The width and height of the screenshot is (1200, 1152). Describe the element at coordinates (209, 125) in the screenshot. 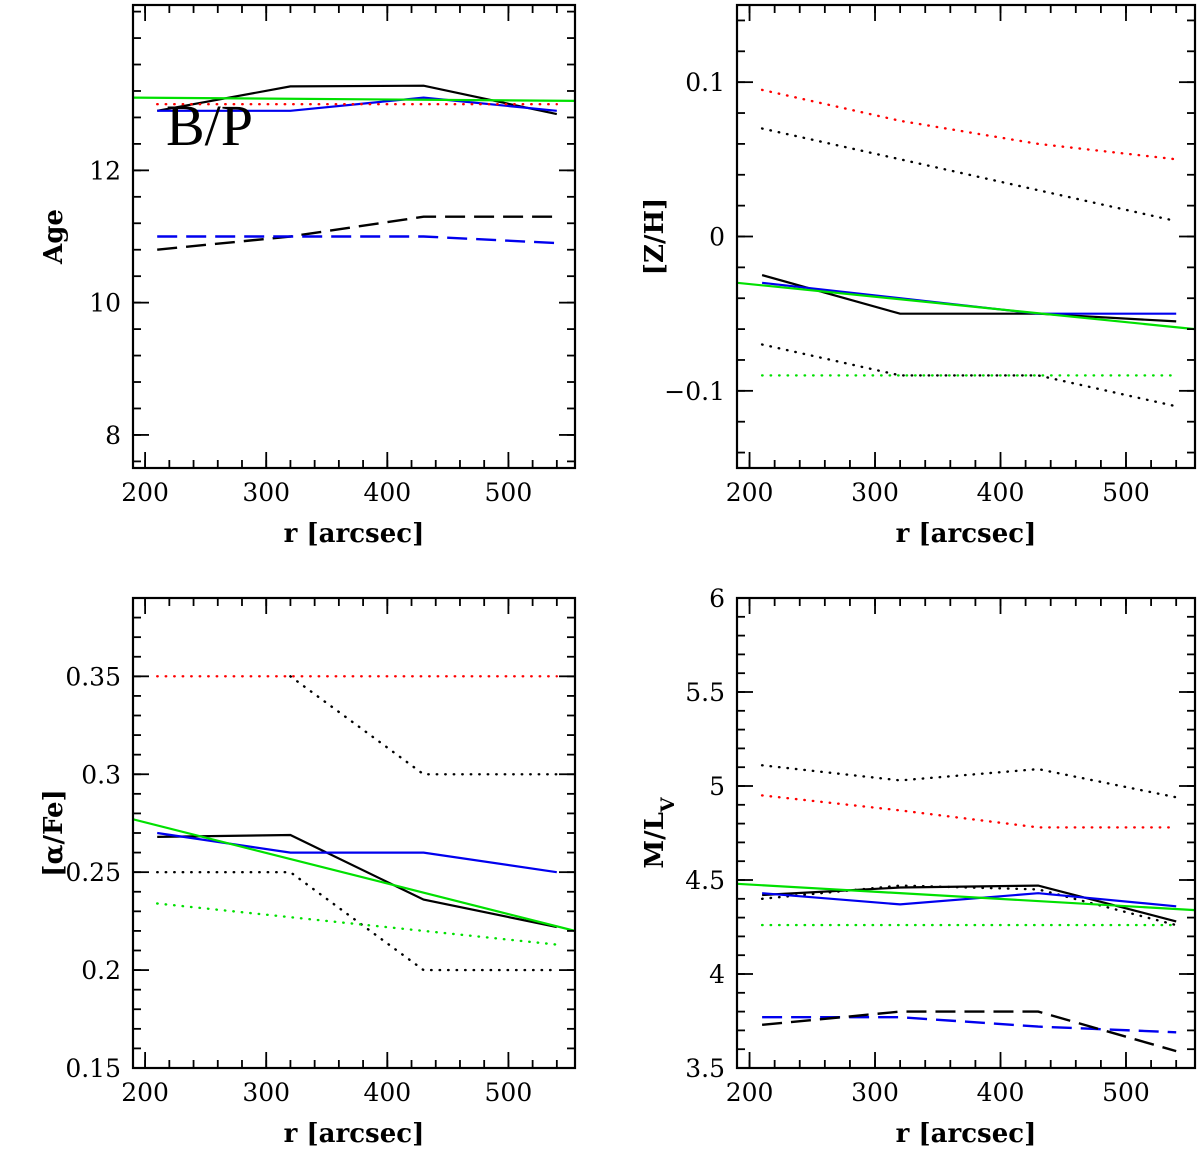

I see `panel-annotation: B/P` at that location.